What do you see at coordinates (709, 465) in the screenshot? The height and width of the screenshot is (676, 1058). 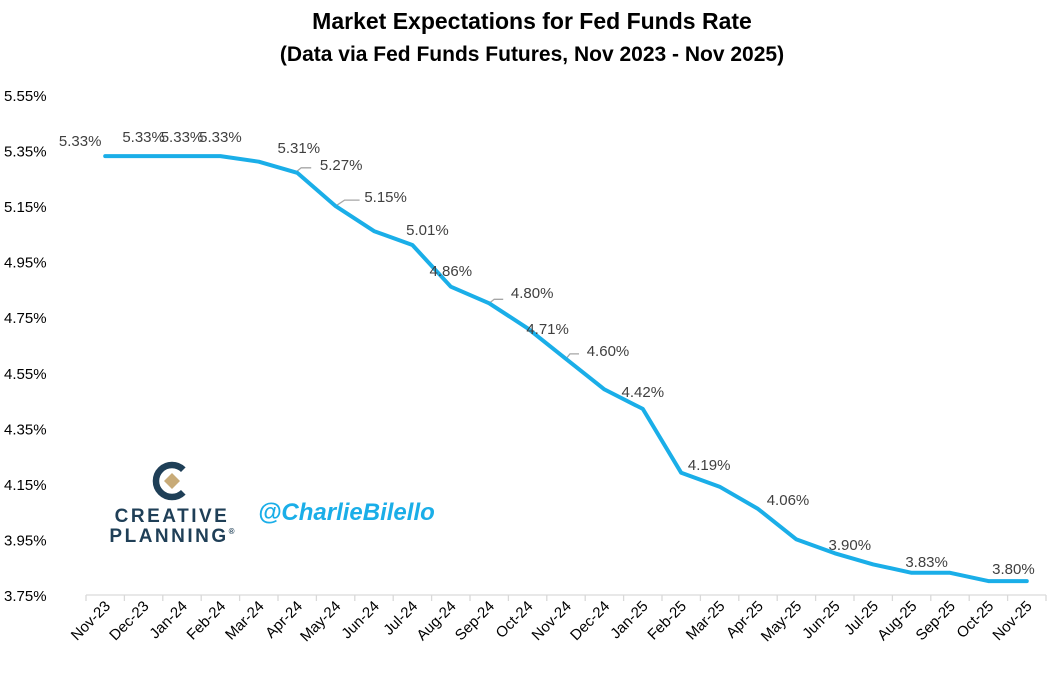 I see `data-label: 4.19%` at bounding box center [709, 465].